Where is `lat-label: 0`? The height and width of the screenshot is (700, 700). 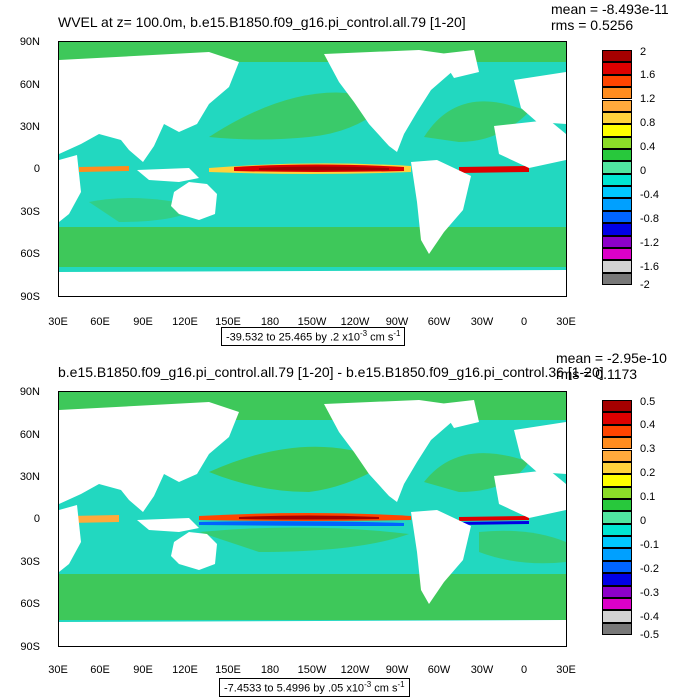 lat-label: 0 is located at coordinates (36, 169).